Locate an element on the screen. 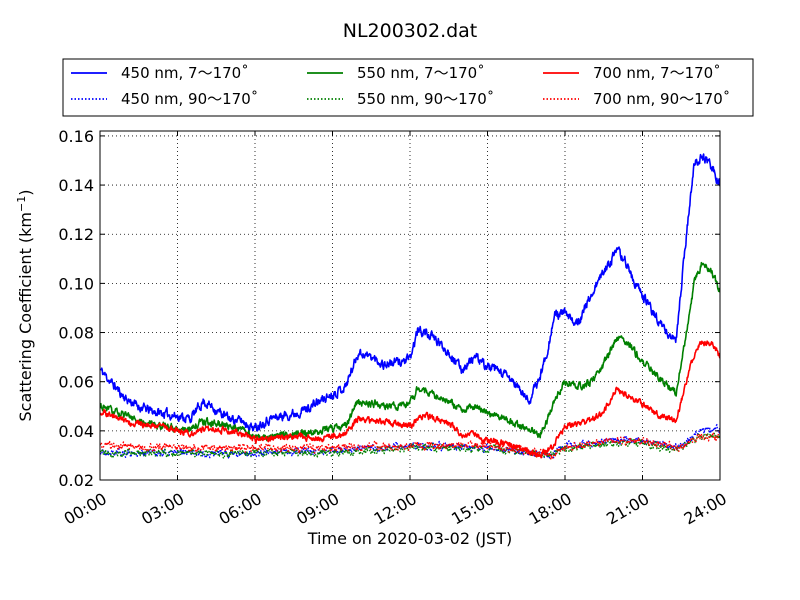  x-tick-label: 03:00 is located at coordinates (162, 509).